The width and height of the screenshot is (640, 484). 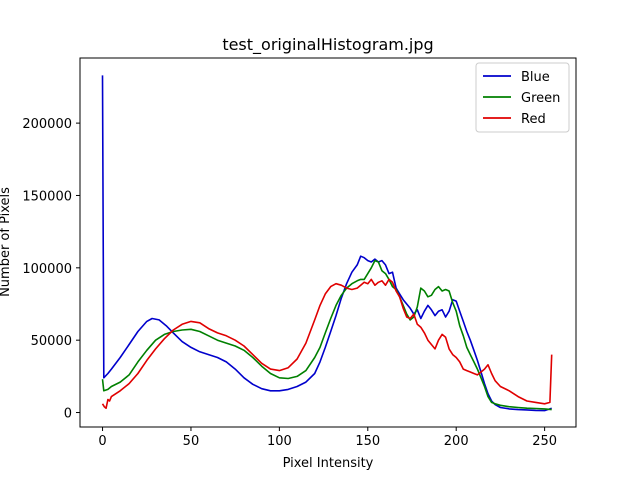 What do you see at coordinates (6, 242) in the screenshot?
I see `y-axis-label: Number of Pixels` at bounding box center [6, 242].